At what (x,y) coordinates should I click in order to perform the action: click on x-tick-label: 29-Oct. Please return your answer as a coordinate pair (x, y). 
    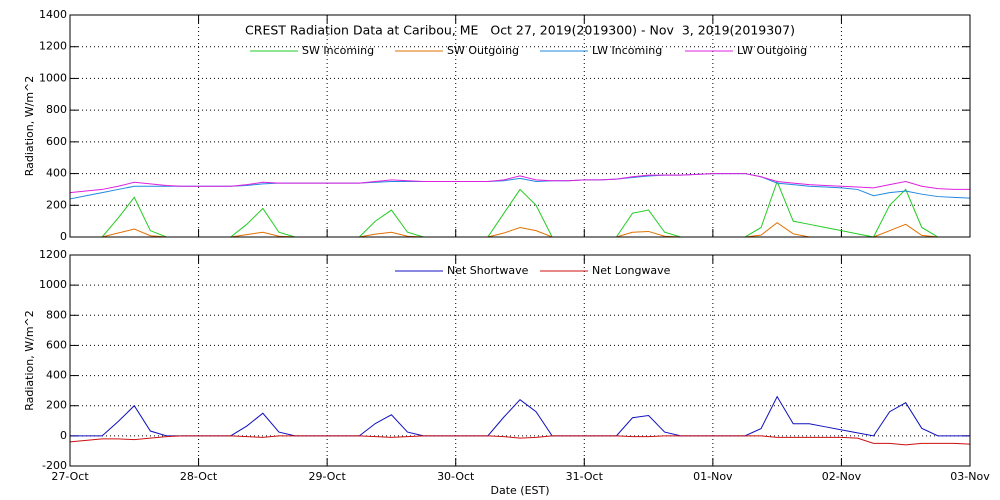
    Looking at the image, I should click on (327, 476).